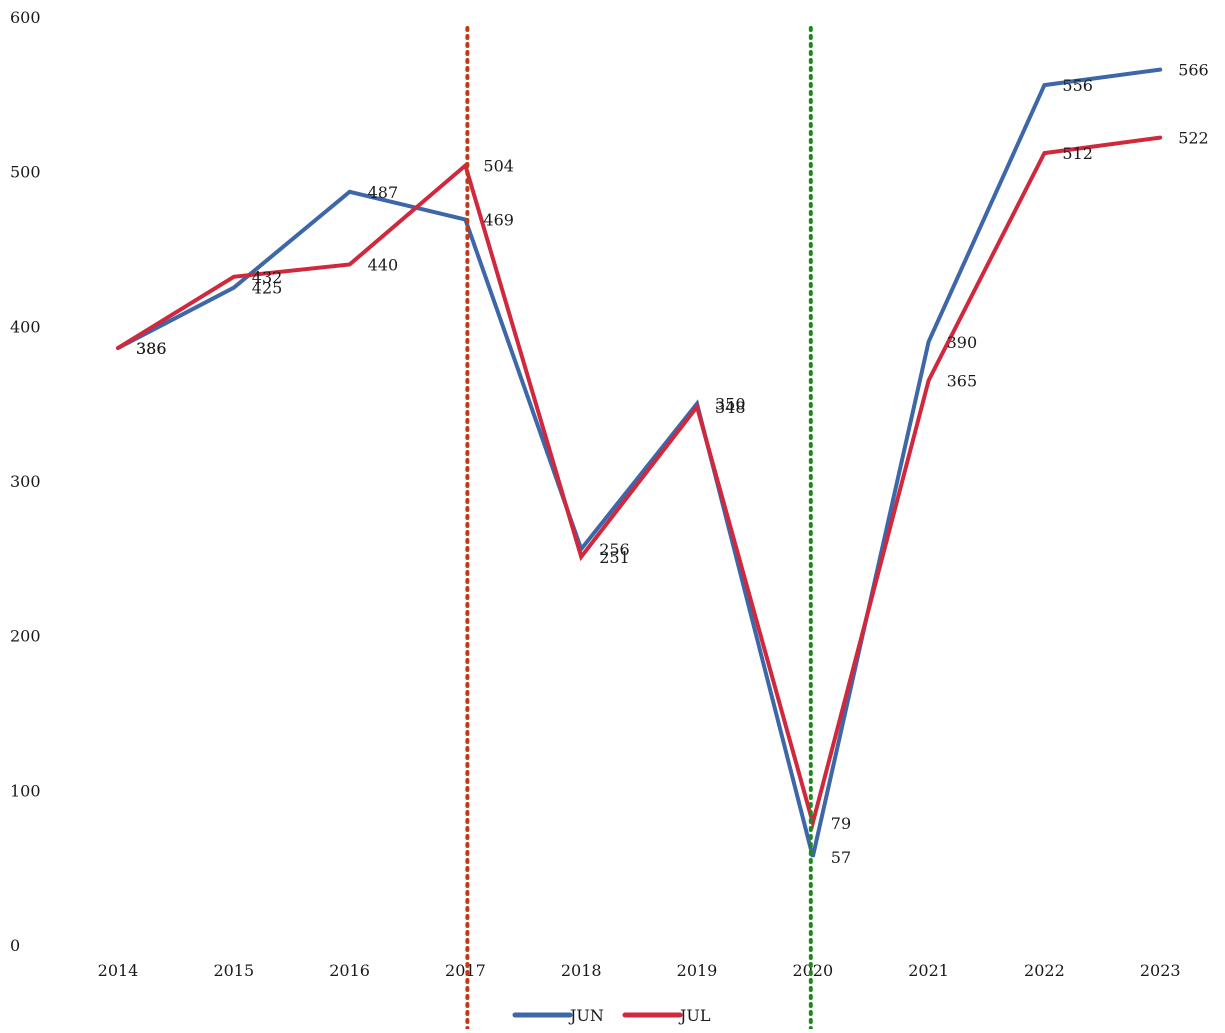 The height and width of the screenshot is (1033, 1225). What do you see at coordinates (1044, 970) in the screenshot?
I see `x-tick-label: 2022` at bounding box center [1044, 970].